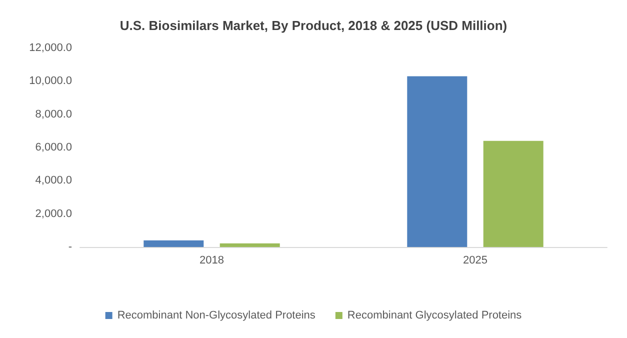  Describe the element at coordinates (434, 316) in the screenshot. I see `legend-label: Recombinant Glycosylated Proteins` at that location.